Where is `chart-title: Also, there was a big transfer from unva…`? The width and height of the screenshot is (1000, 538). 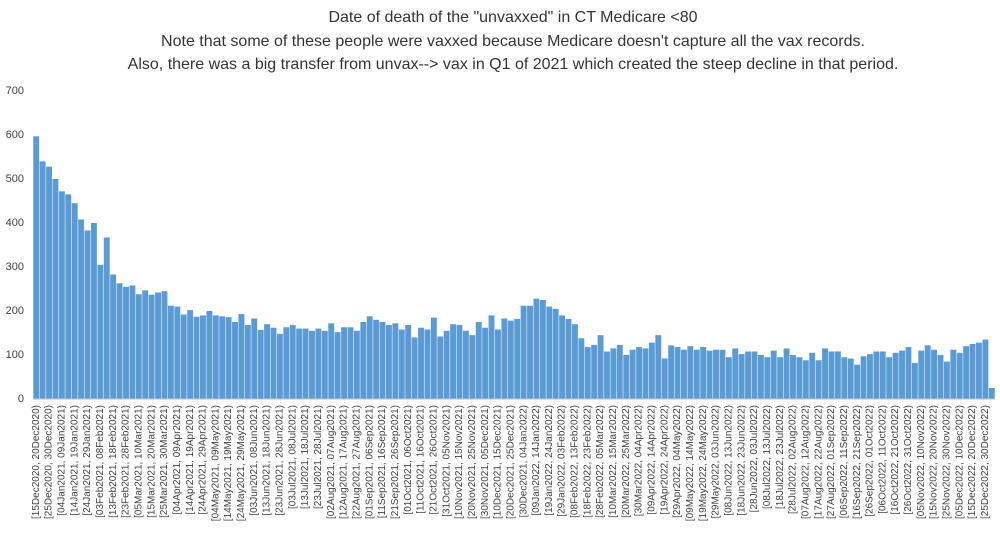 chart-title: Also, there was a big transfer from unva… is located at coordinates (513, 64).